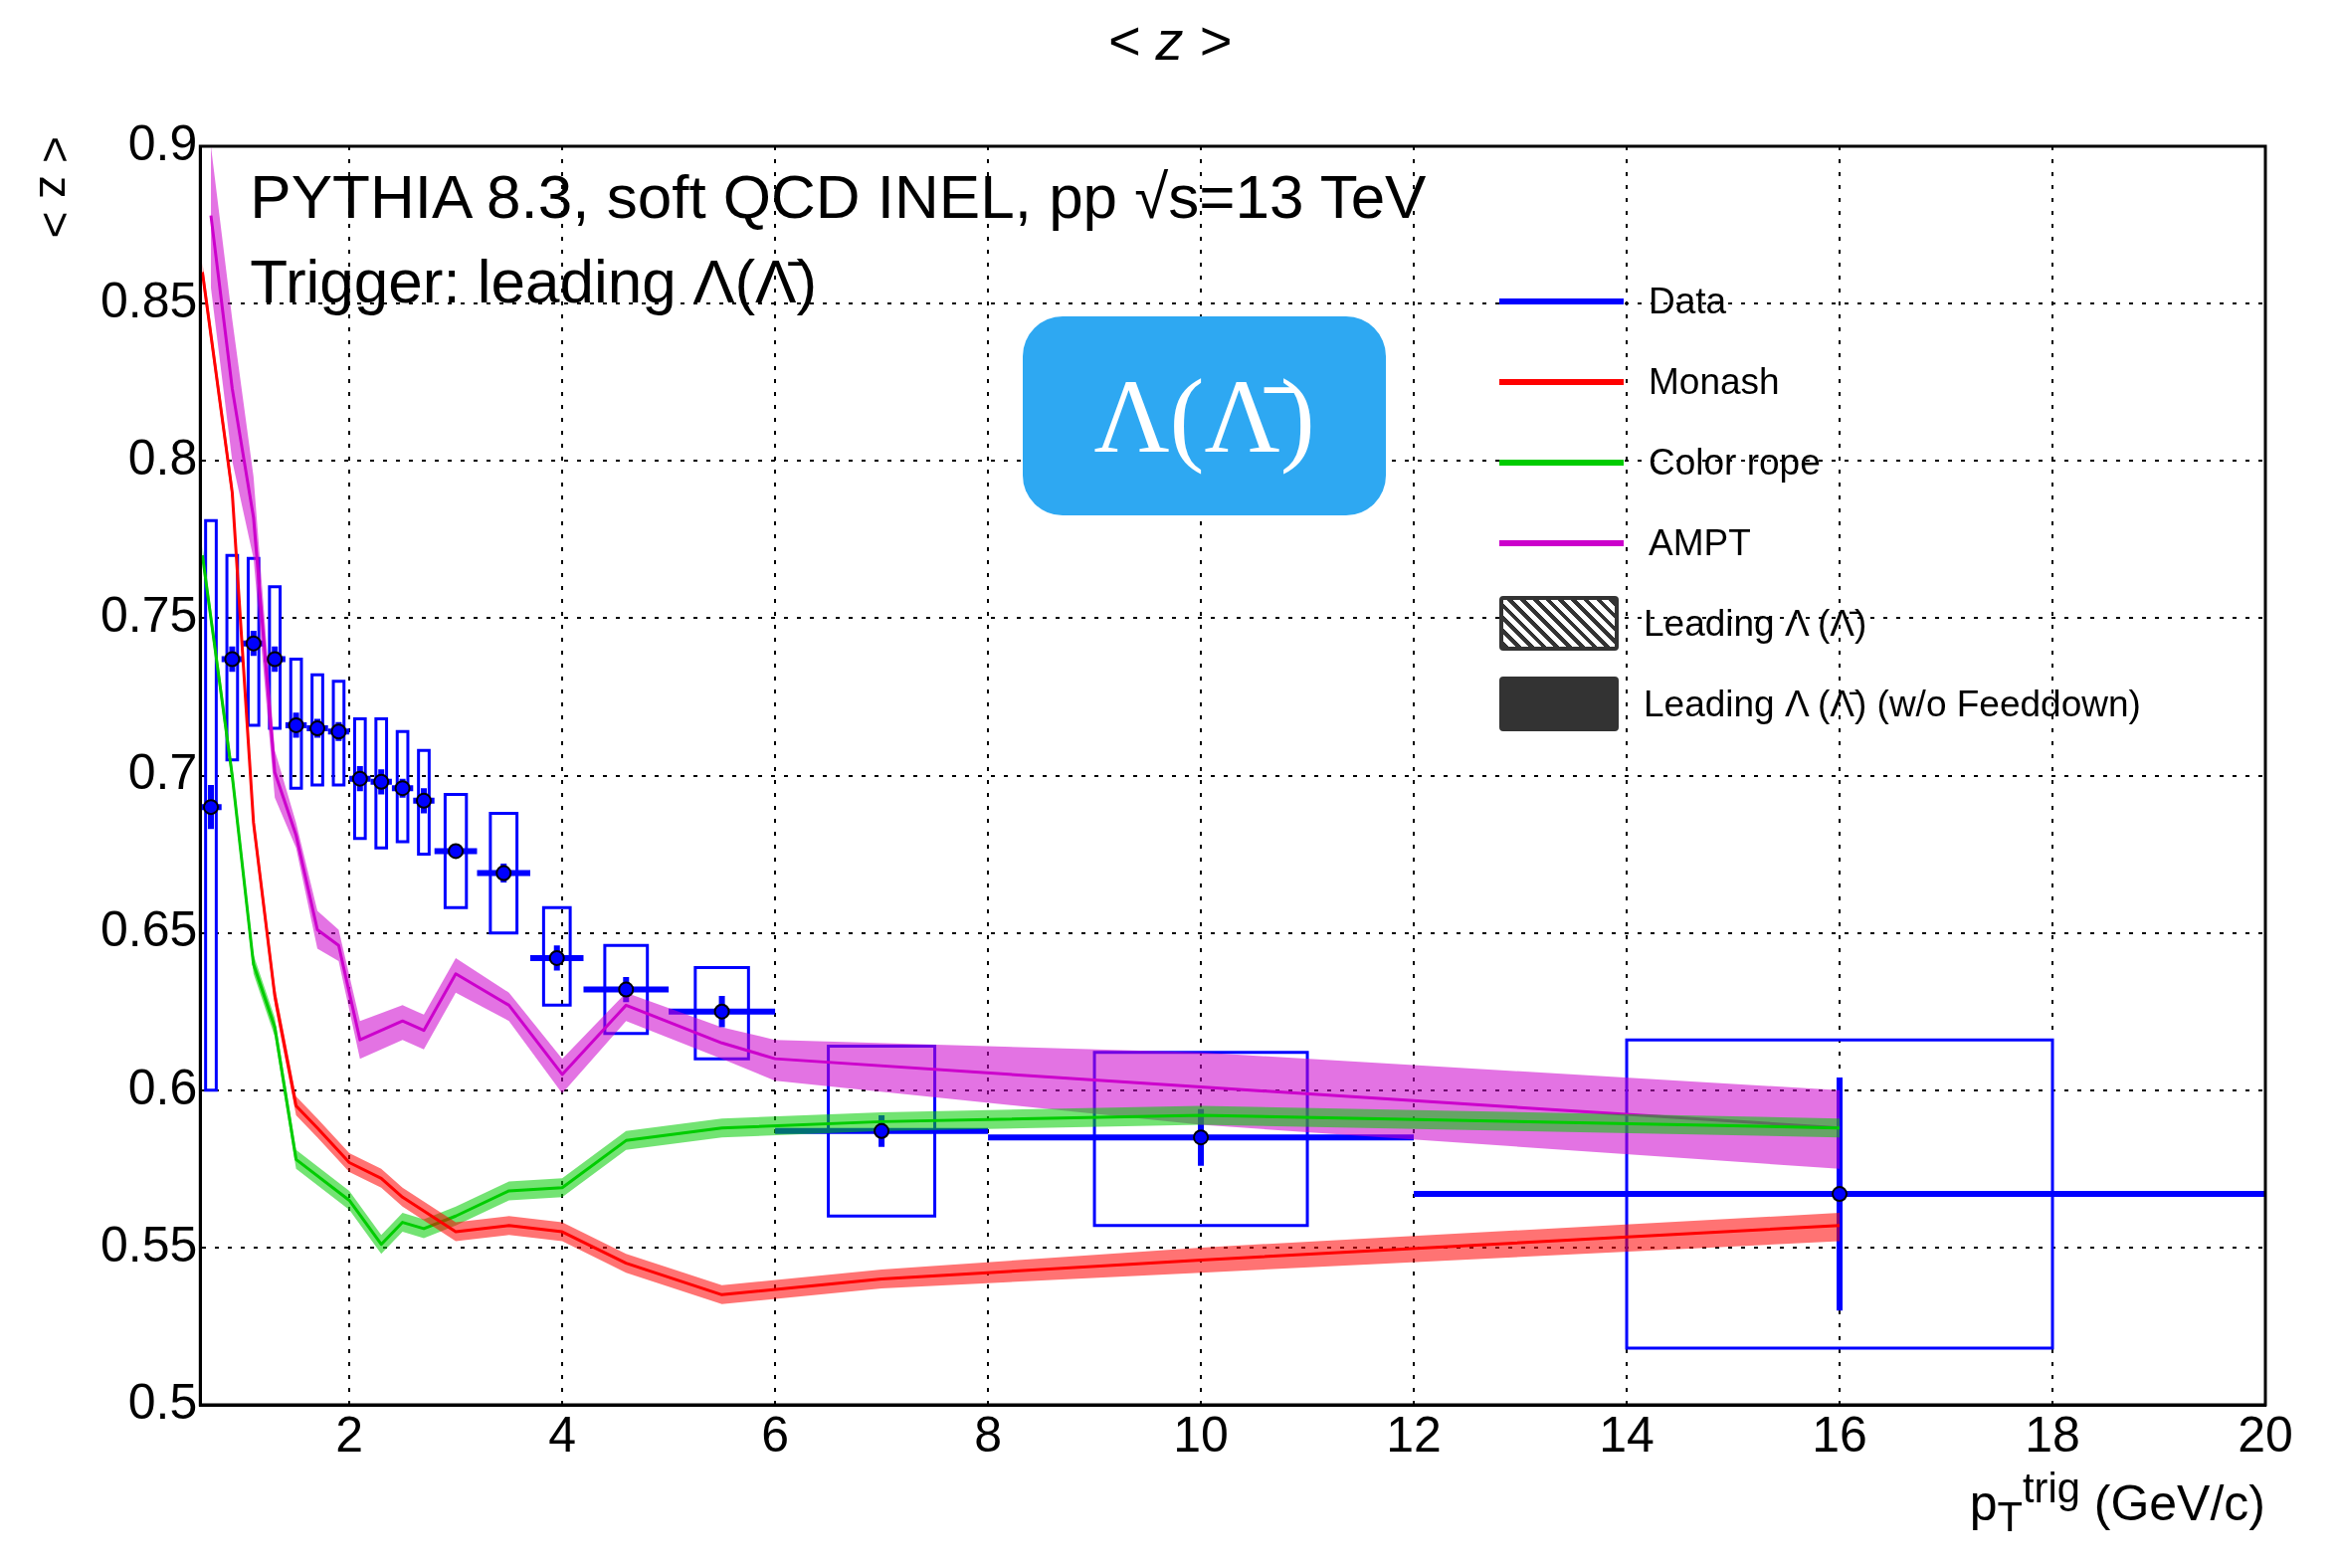 This screenshot has height=1568, width=2339. I want to click on x-tick-label: 20, so click(2265, 1434).